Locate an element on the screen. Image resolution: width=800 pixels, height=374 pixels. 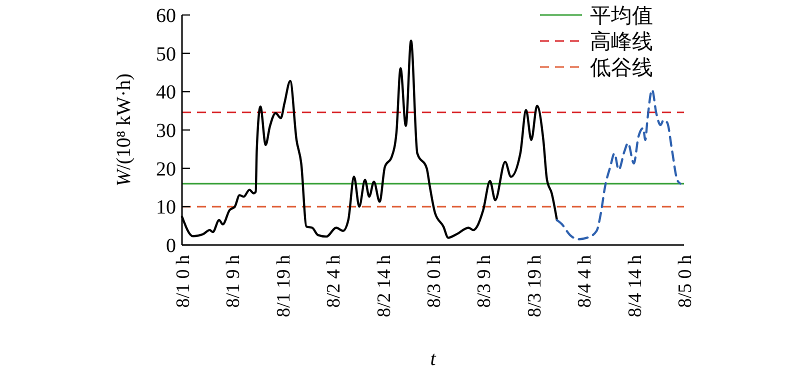
x-tick-label: 8/1 0 h is located at coordinates (183, 281).